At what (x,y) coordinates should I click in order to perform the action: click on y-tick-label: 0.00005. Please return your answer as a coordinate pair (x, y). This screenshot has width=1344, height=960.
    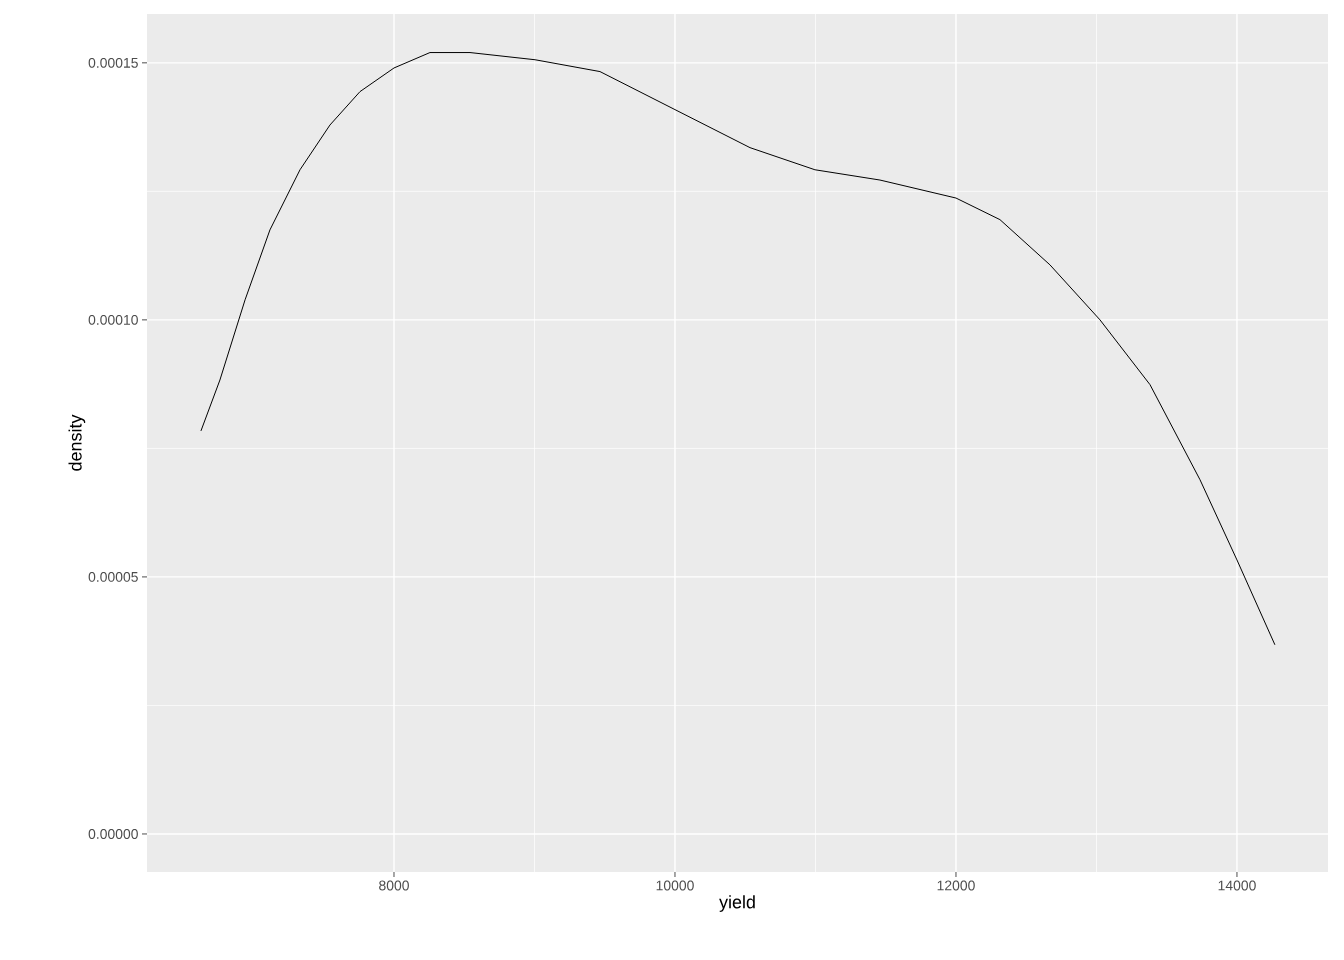
    Looking at the image, I should click on (113, 576).